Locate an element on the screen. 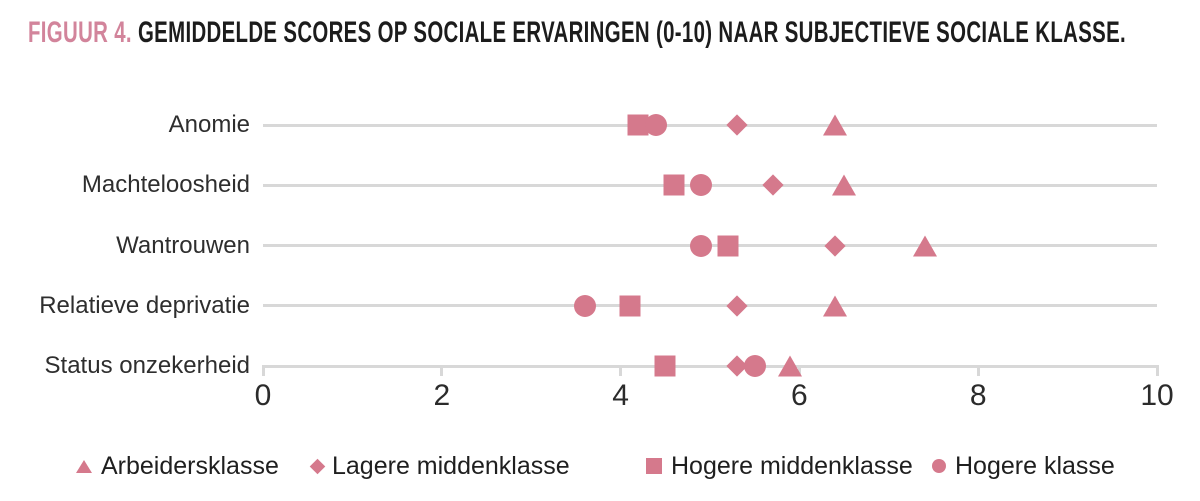  row-label-relatieve-deprivatie: Relatieve deprivatie is located at coordinates (144, 305).